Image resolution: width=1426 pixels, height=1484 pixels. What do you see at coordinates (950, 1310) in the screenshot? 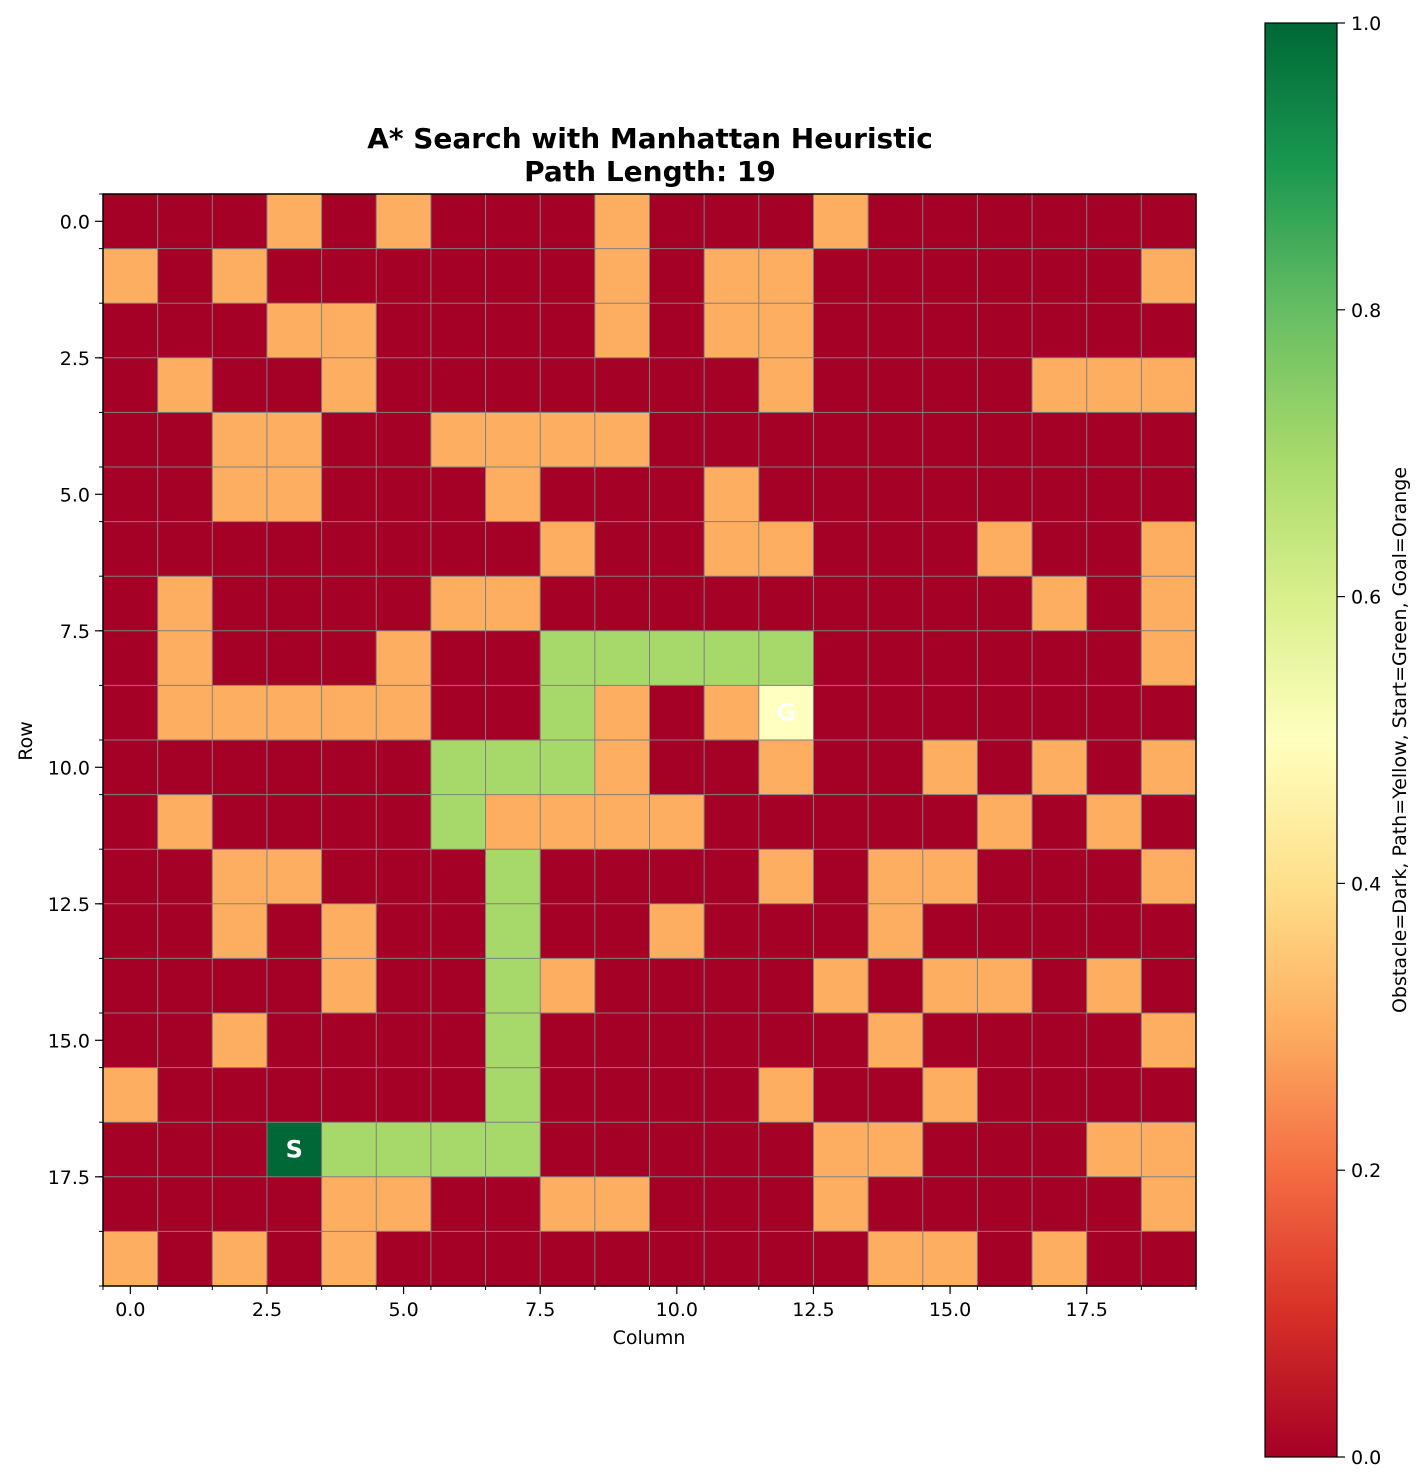
I see `x-tick-label: 15.0` at bounding box center [950, 1310].